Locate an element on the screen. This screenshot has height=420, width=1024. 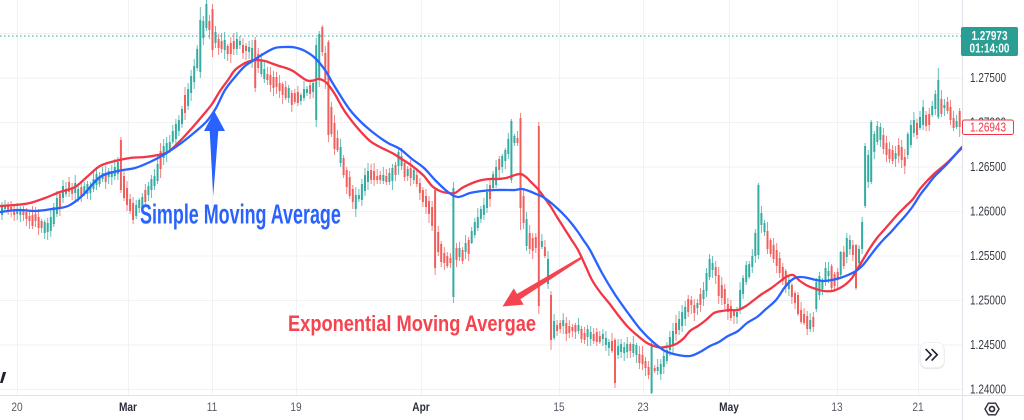
svg-text: 15 is located at coordinates (558, 407).